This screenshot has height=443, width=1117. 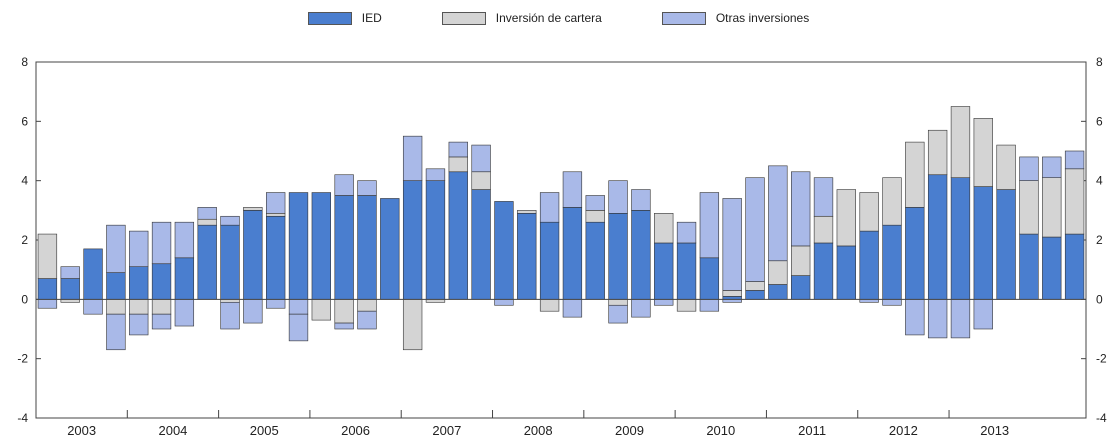 I want to click on x-tick-label-year: 2003, so click(x=81, y=430).